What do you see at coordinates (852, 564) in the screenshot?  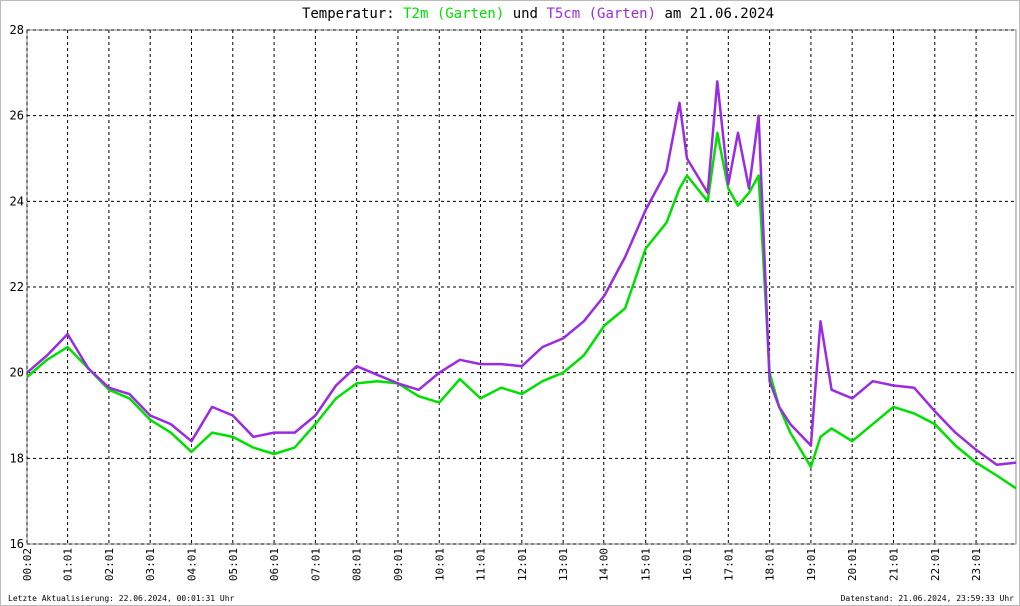 I see `x-tick-label: 20:01` at bounding box center [852, 564].